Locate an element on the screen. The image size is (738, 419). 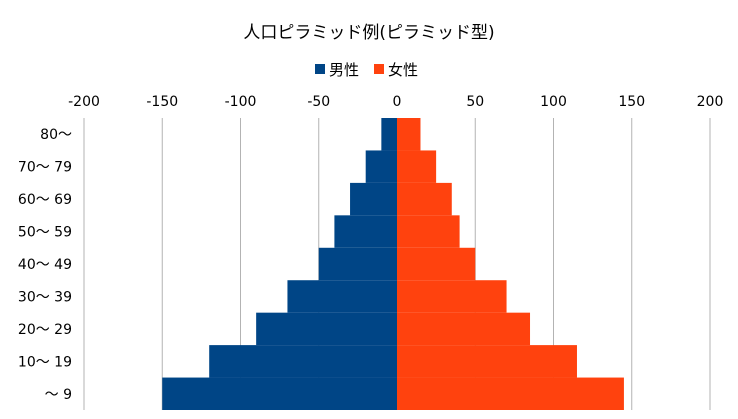
legend-label-male: 男性 is located at coordinates (344, 70).